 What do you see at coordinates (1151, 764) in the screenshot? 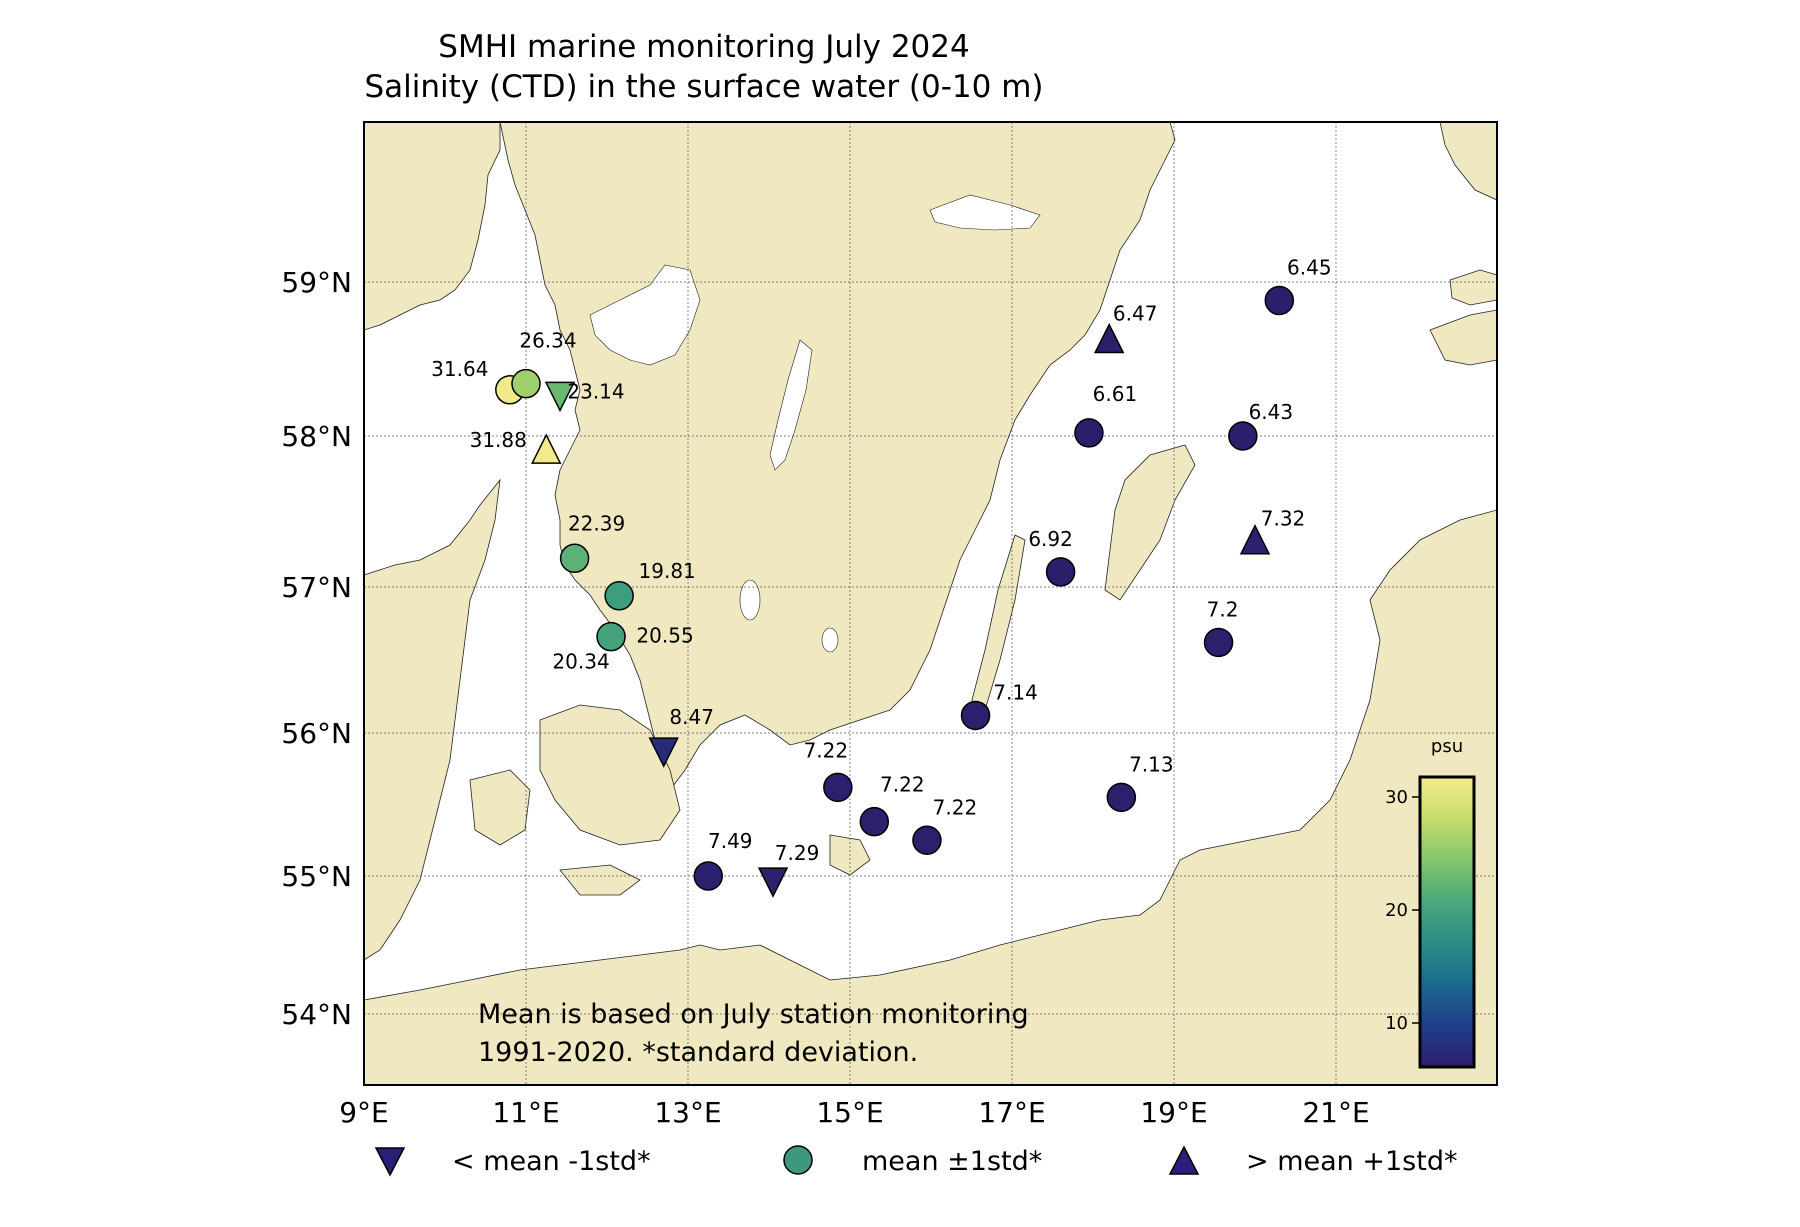
I see `station-value-label: 7.13` at bounding box center [1151, 764].